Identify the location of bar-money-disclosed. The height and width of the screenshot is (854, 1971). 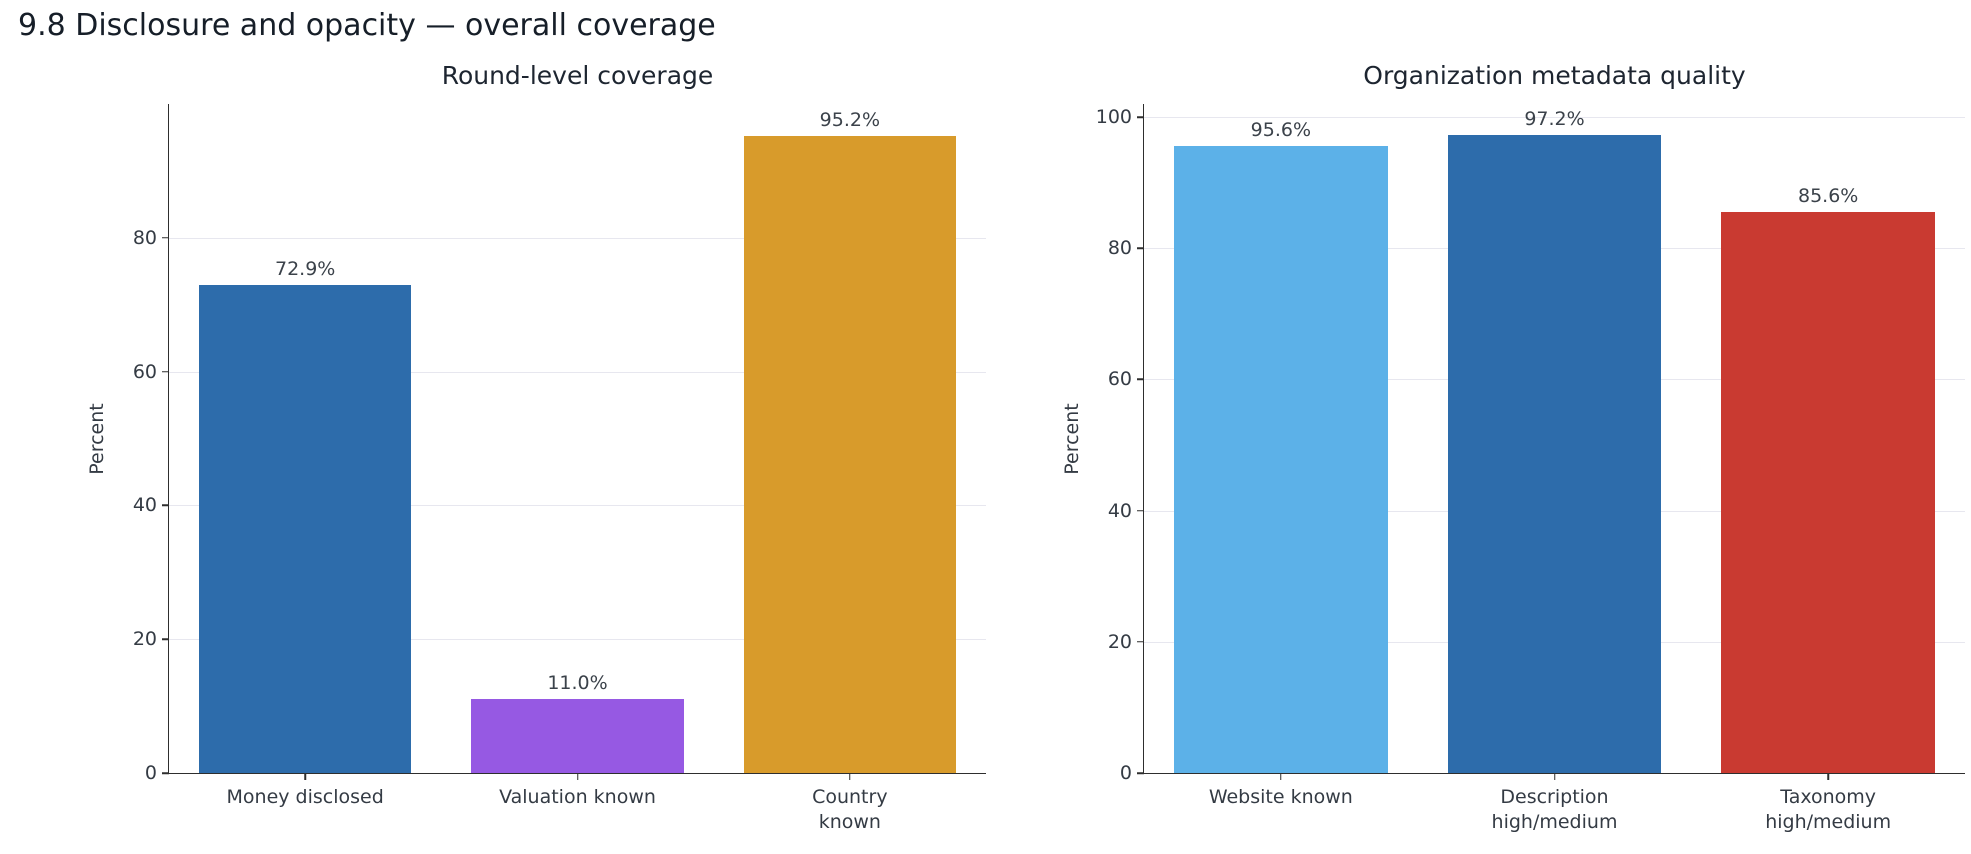
(305, 529).